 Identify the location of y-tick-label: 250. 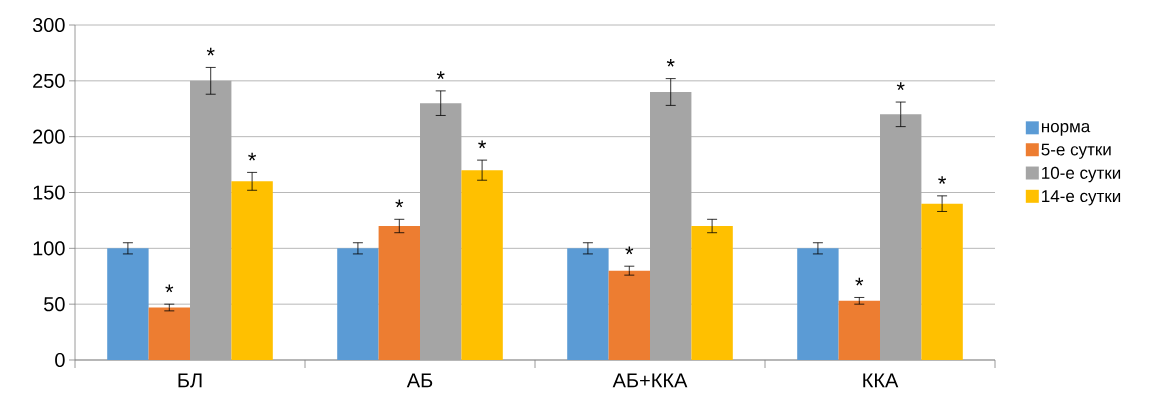
(49, 80).